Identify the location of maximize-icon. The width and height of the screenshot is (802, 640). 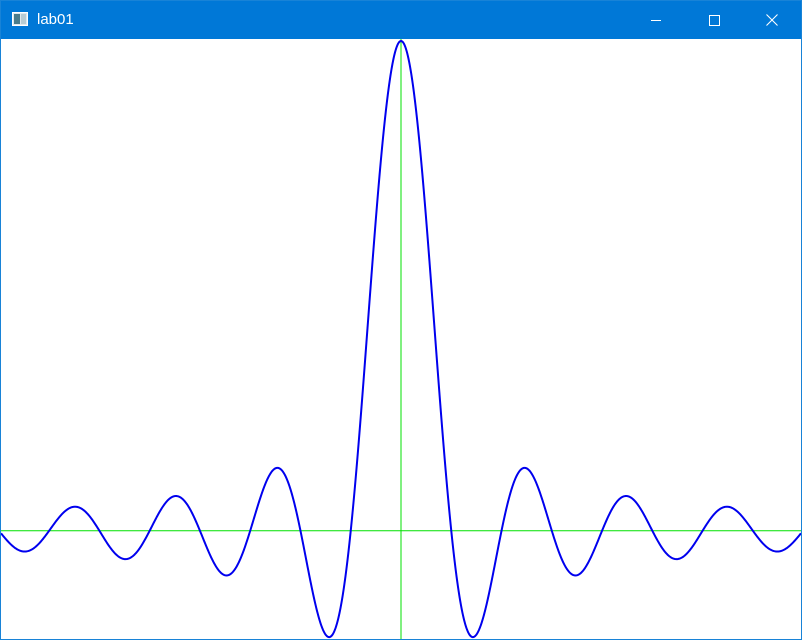
(714, 20).